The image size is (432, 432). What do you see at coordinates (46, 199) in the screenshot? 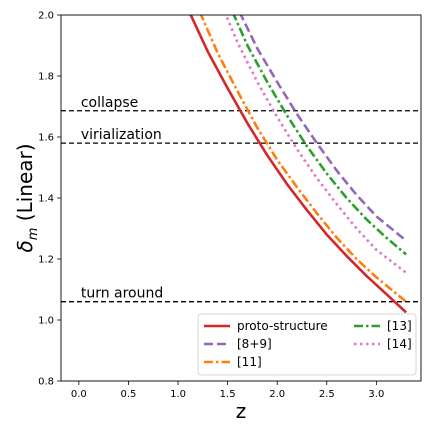
I see `y-tick-label: 1.4` at bounding box center [46, 199].